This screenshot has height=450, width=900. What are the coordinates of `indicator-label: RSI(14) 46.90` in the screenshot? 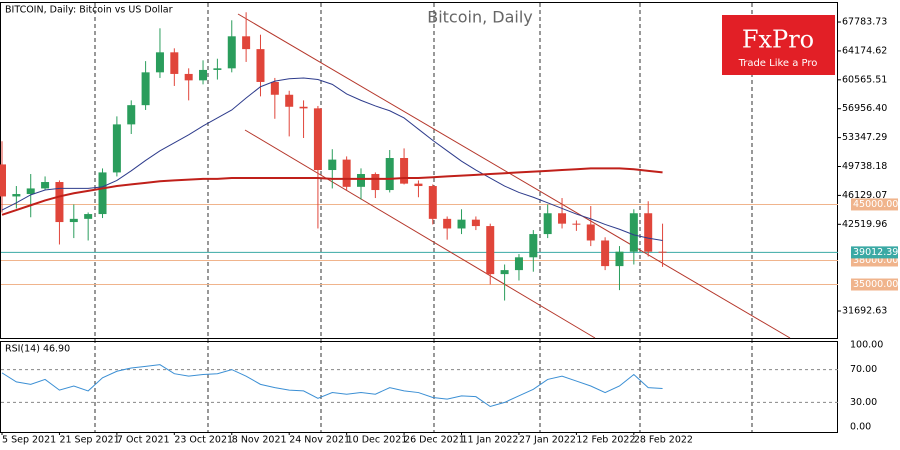 It's located at (37, 349).